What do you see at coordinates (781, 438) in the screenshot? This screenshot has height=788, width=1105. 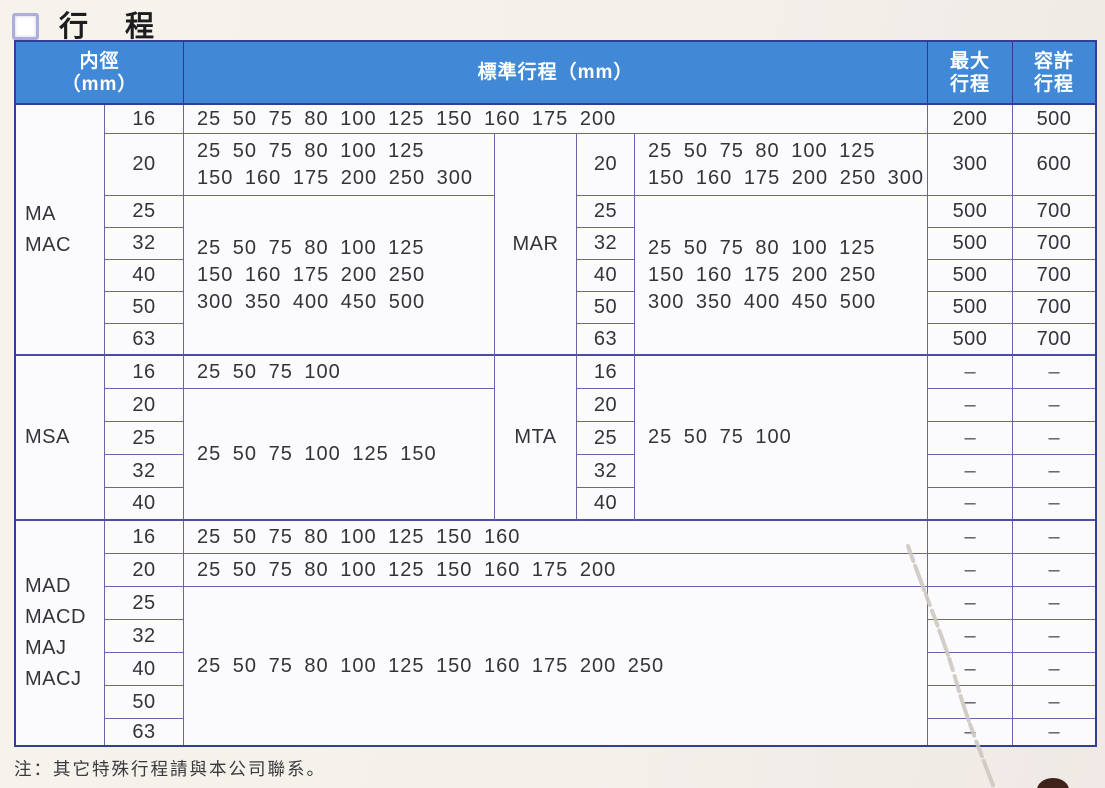 I see `mta-stroke-all: 25 50 75 100` at bounding box center [781, 438].